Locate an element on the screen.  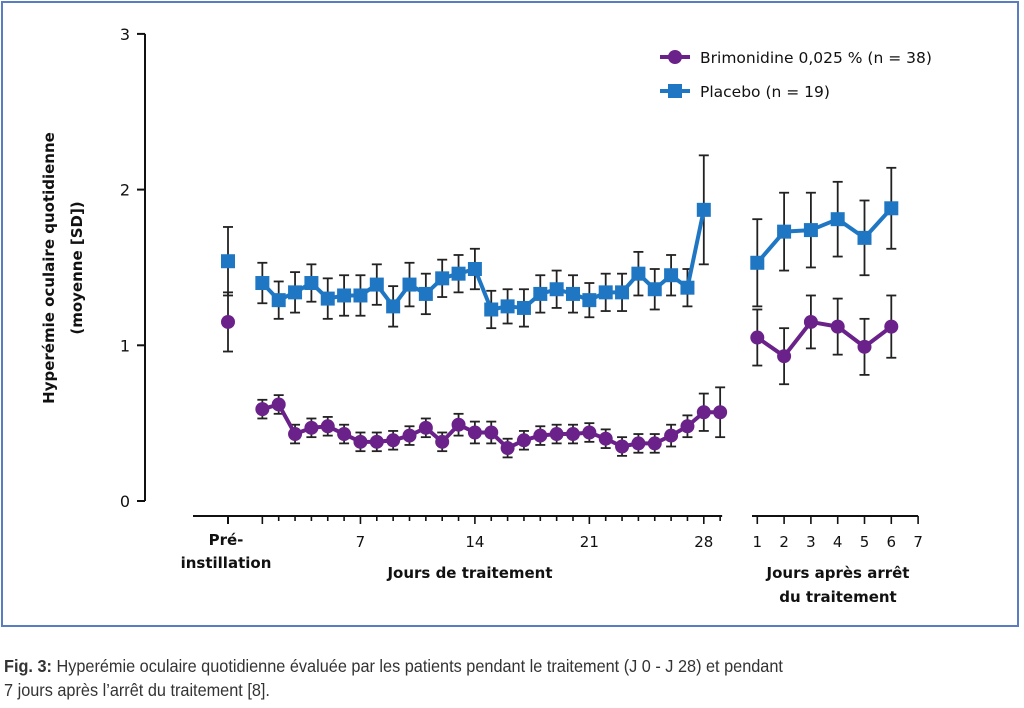
x-tick-label-treatment: 14 is located at coordinates (474, 542).